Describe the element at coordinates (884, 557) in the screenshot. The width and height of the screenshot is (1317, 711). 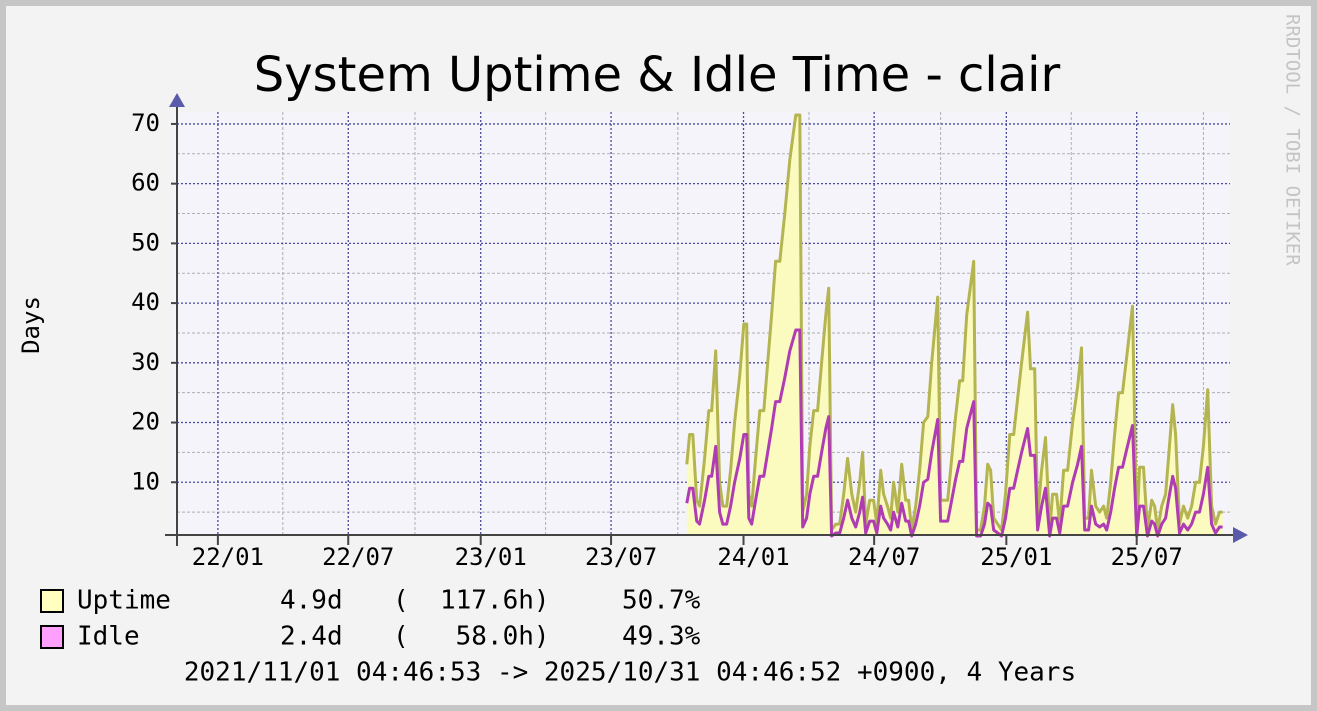
I see `x-tick-label: 24/07` at that location.